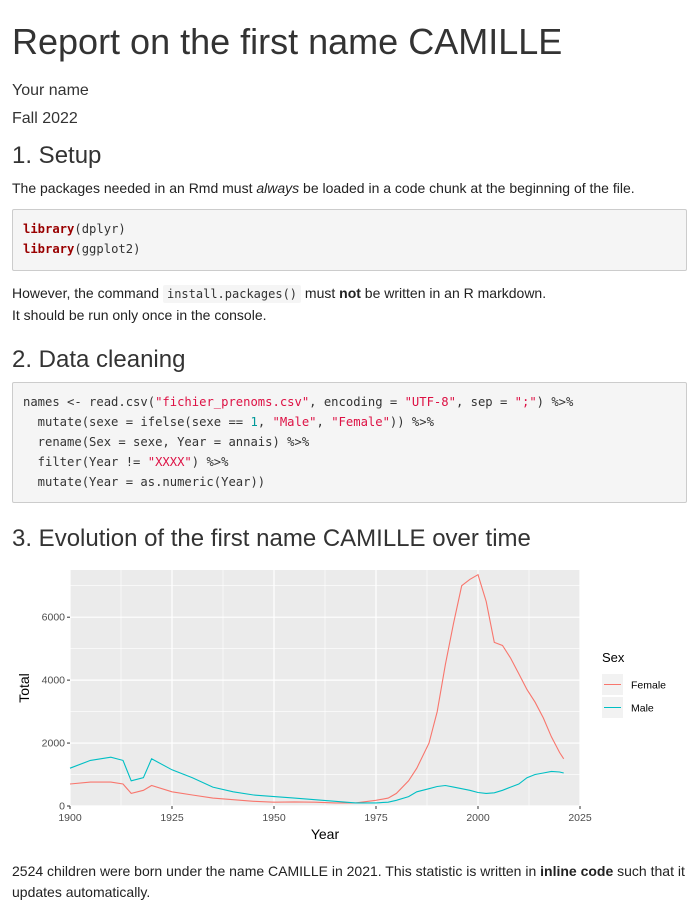 Image resolution: width=699 pixels, height=914 pixels. Describe the element at coordinates (430, 402) in the screenshot. I see `code-string: "UTF-8"` at that location.